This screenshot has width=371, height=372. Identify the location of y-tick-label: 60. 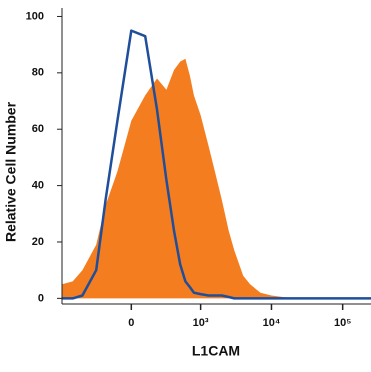
(38, 129).